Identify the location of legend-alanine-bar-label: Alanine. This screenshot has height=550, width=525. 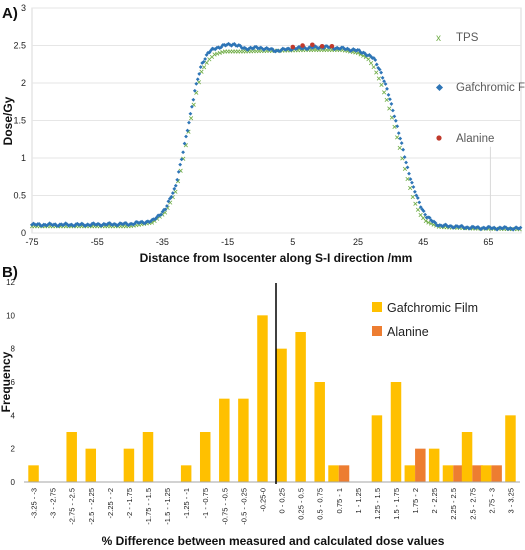
(408, 332).